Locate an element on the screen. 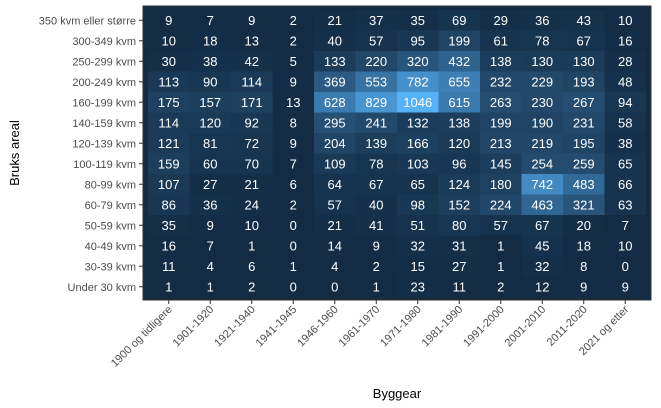 This screenshot has width=661, height=408. cell-value-label: 139 is located at coordinates (376, 143).